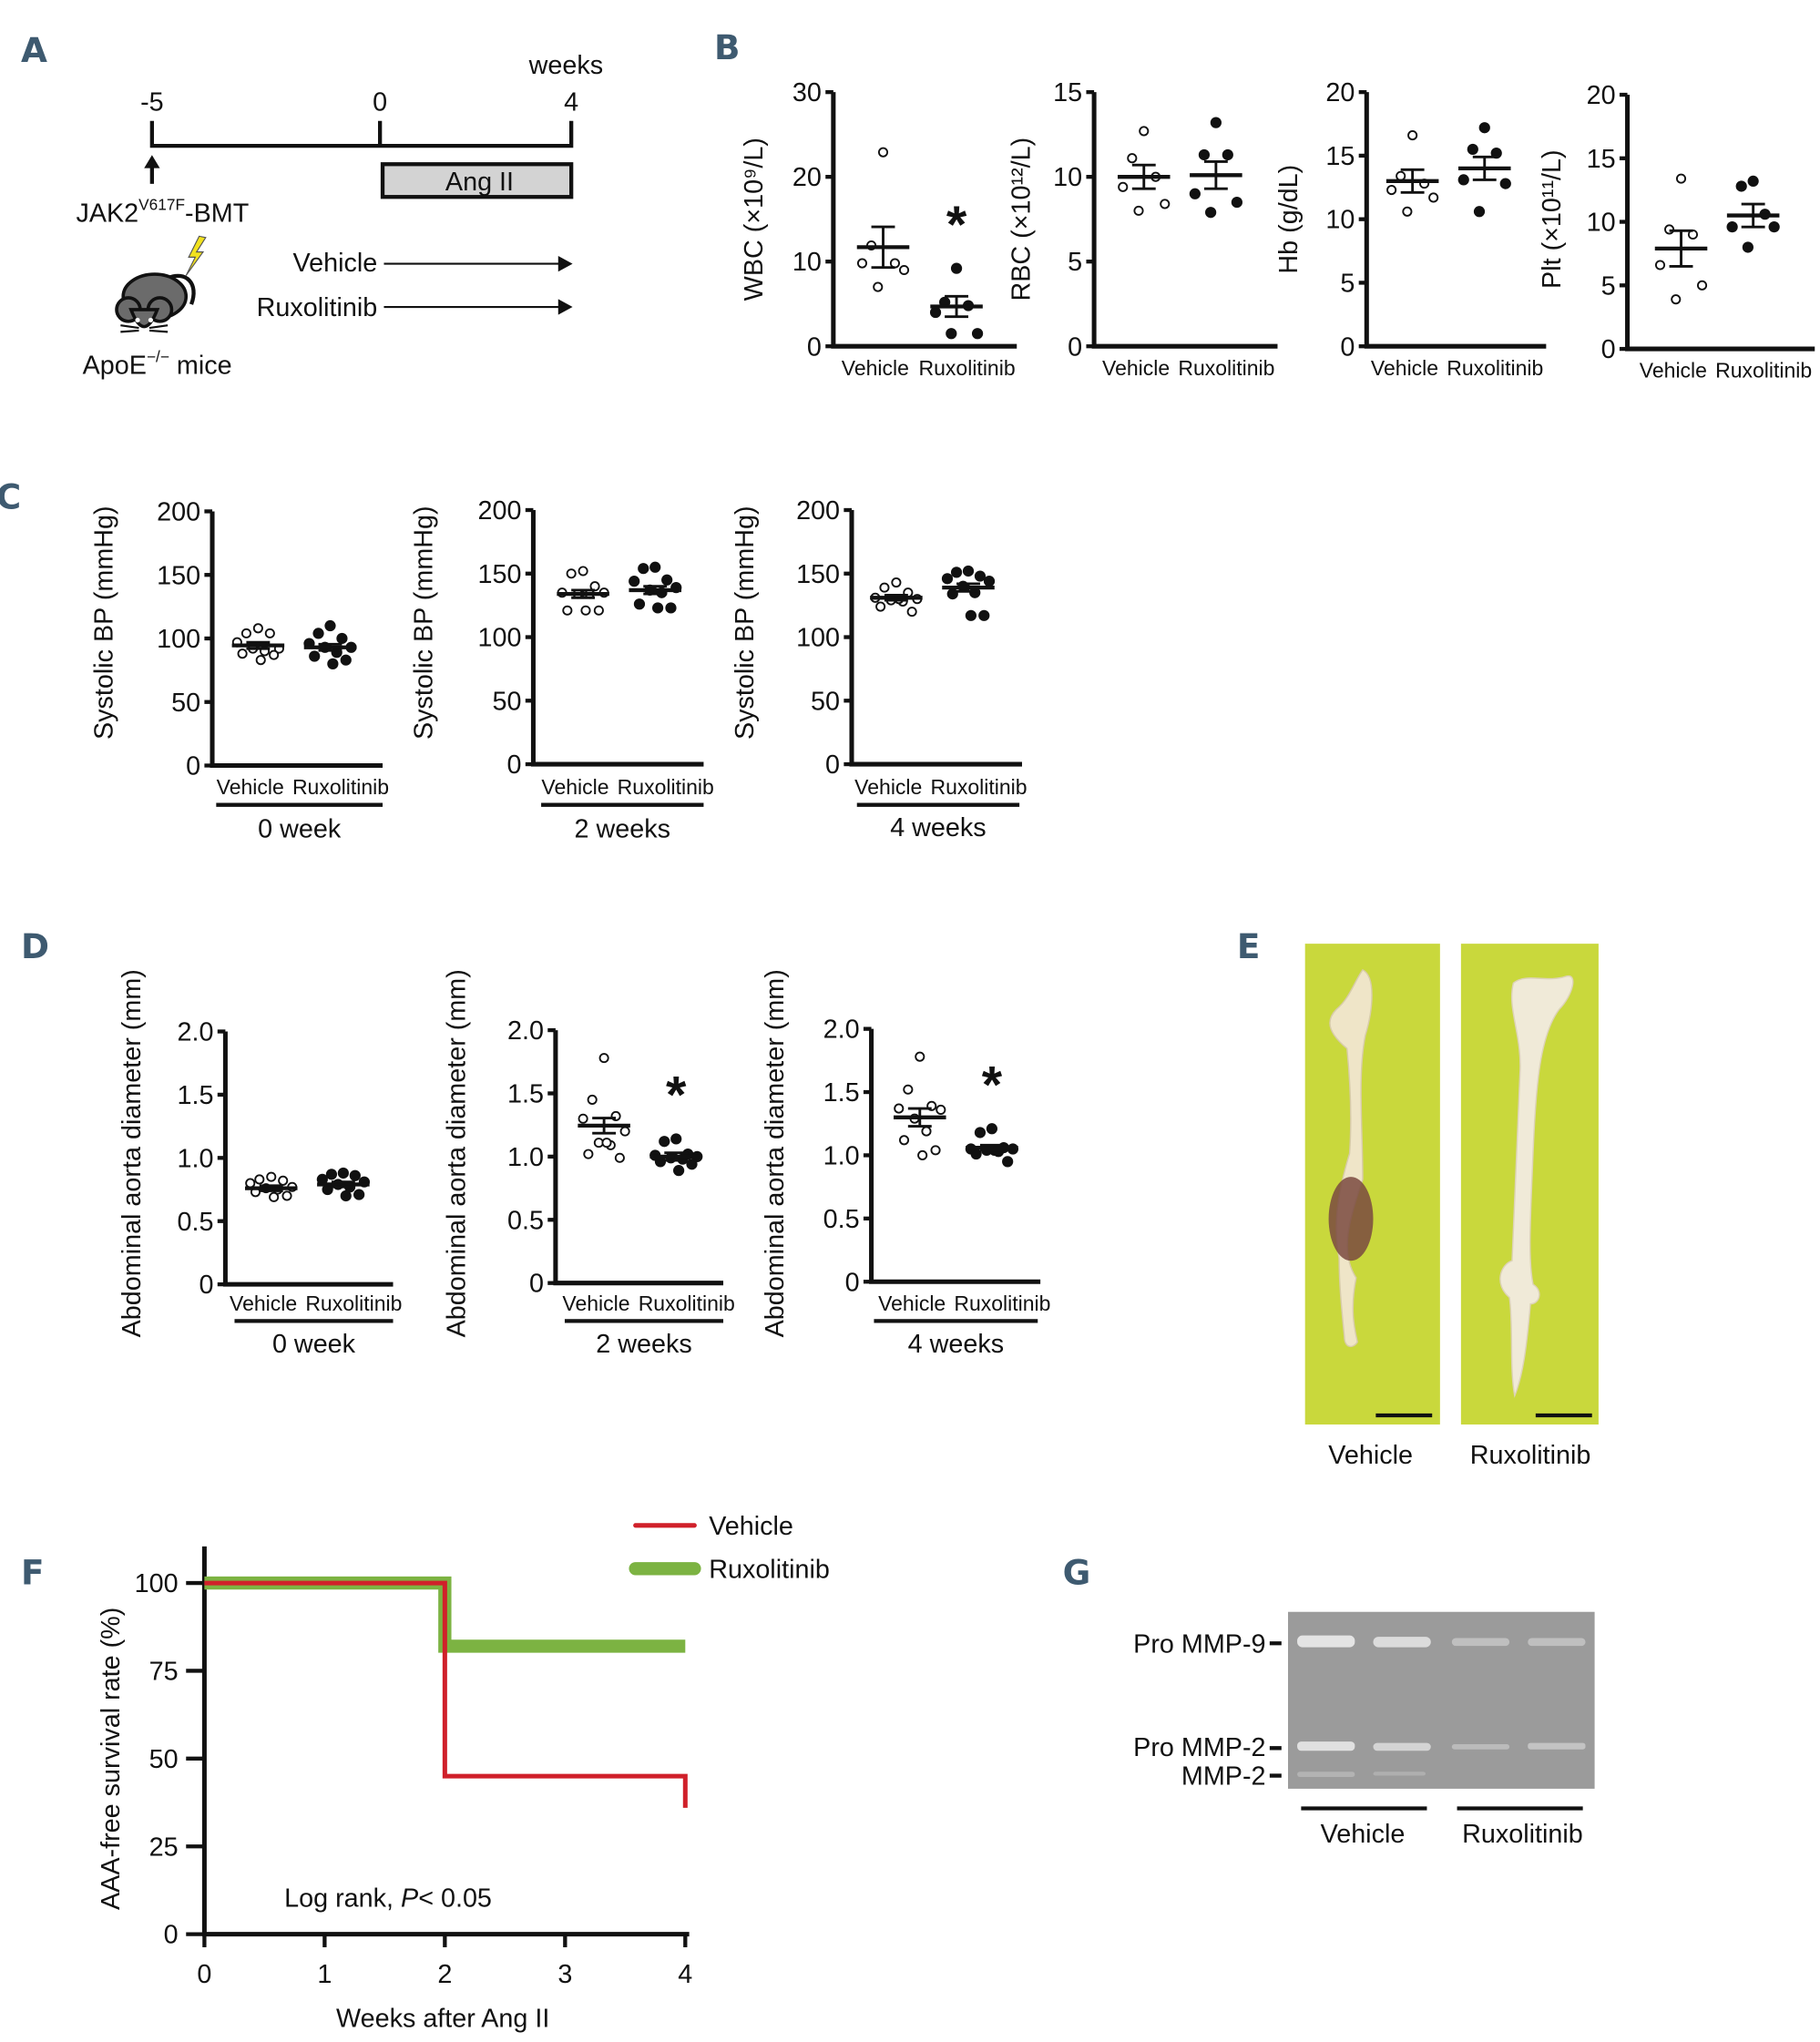  I want to click on y-tick-label: 0.5, so click(842, 1219).